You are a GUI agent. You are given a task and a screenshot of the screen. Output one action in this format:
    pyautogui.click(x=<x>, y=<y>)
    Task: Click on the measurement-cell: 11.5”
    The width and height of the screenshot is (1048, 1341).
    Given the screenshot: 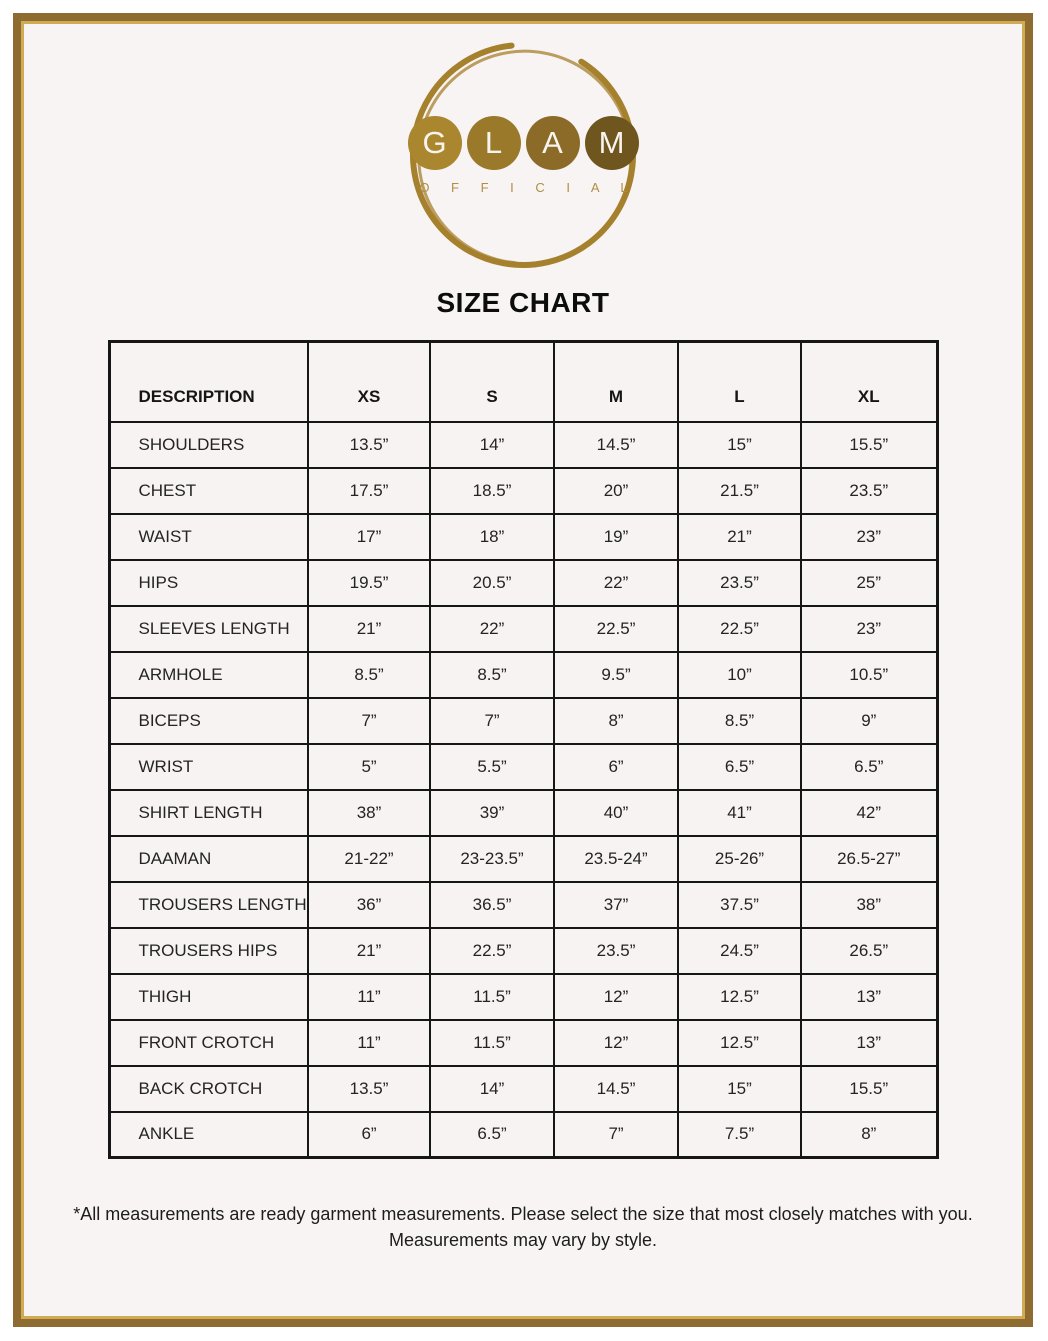 What is the action you would take?
    pyautogui.click(x=492, y=996)
    